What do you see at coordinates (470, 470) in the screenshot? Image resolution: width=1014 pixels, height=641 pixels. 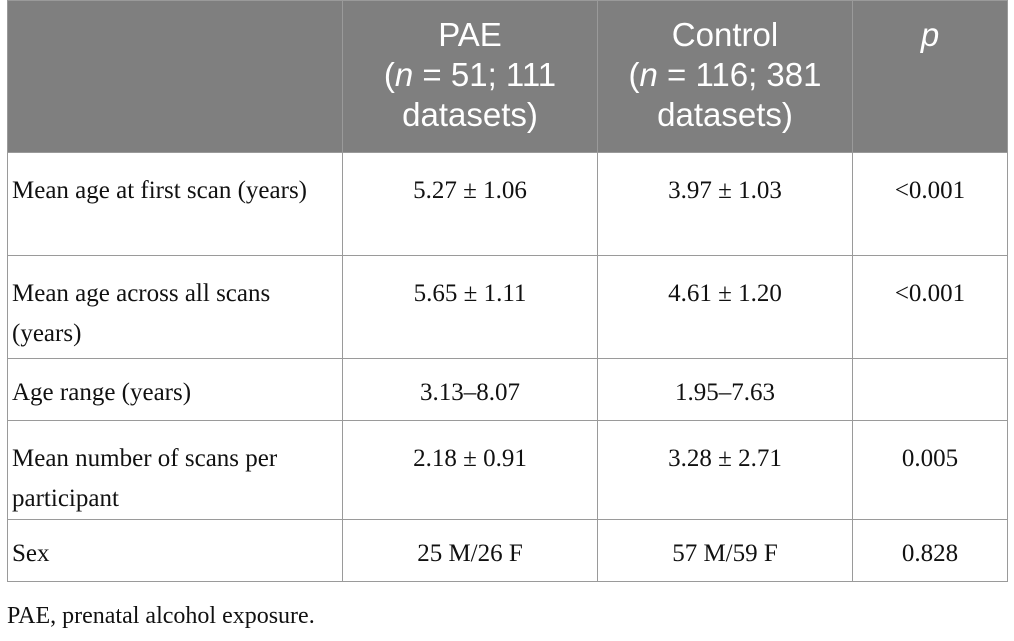 I see `table-cell: 2.18 ± 0.91` at bounding box center [470, 470].